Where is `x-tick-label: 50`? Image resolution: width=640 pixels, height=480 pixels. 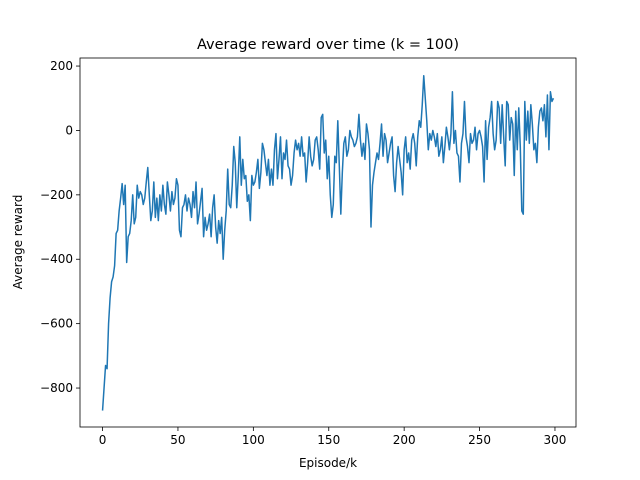
x-tick-label: 50 is located at coordinates (177, 440).